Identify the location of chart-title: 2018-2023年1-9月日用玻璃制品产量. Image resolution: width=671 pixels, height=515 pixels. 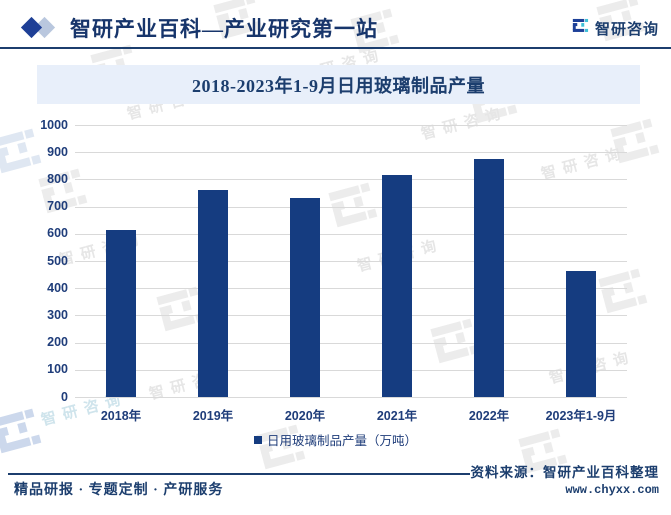
(338, 85).